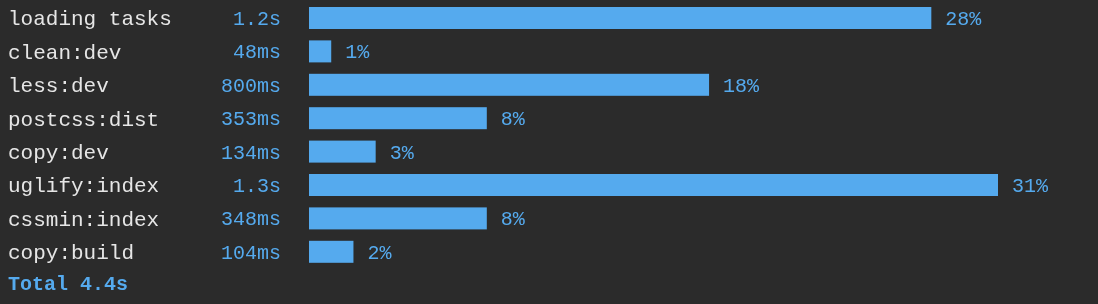 The height and width of the screenshot is (304, 1098). I want to click on text: 800ms, so click(250, 86).